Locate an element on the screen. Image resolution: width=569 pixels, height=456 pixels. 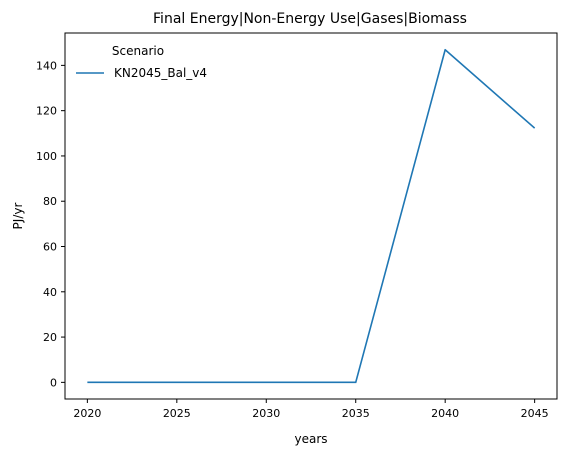
y-tick-label: 20 is located at coordinates (50, 337).